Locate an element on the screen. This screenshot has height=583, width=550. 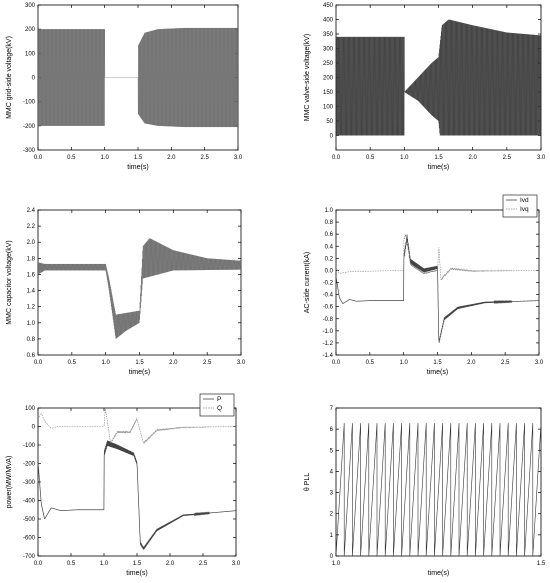
y-tick-label: -0.6 is located at coordinates (328, 308).